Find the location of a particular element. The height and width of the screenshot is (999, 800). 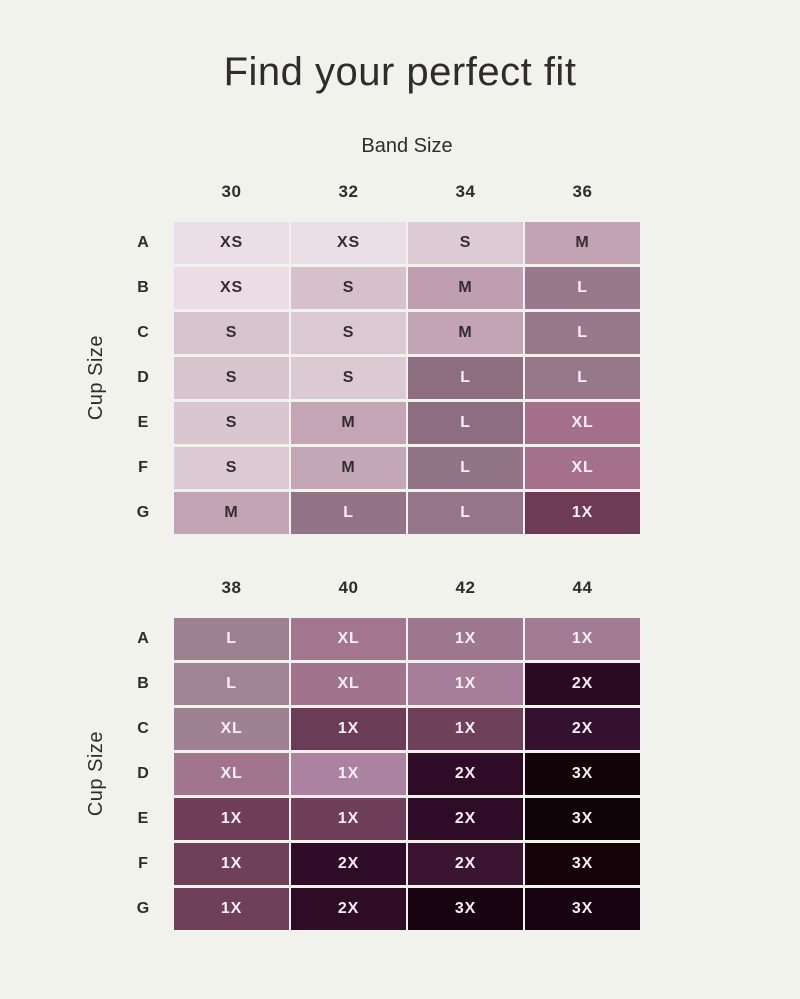

band-size-header: 40 is located at coordinates (348, 587).